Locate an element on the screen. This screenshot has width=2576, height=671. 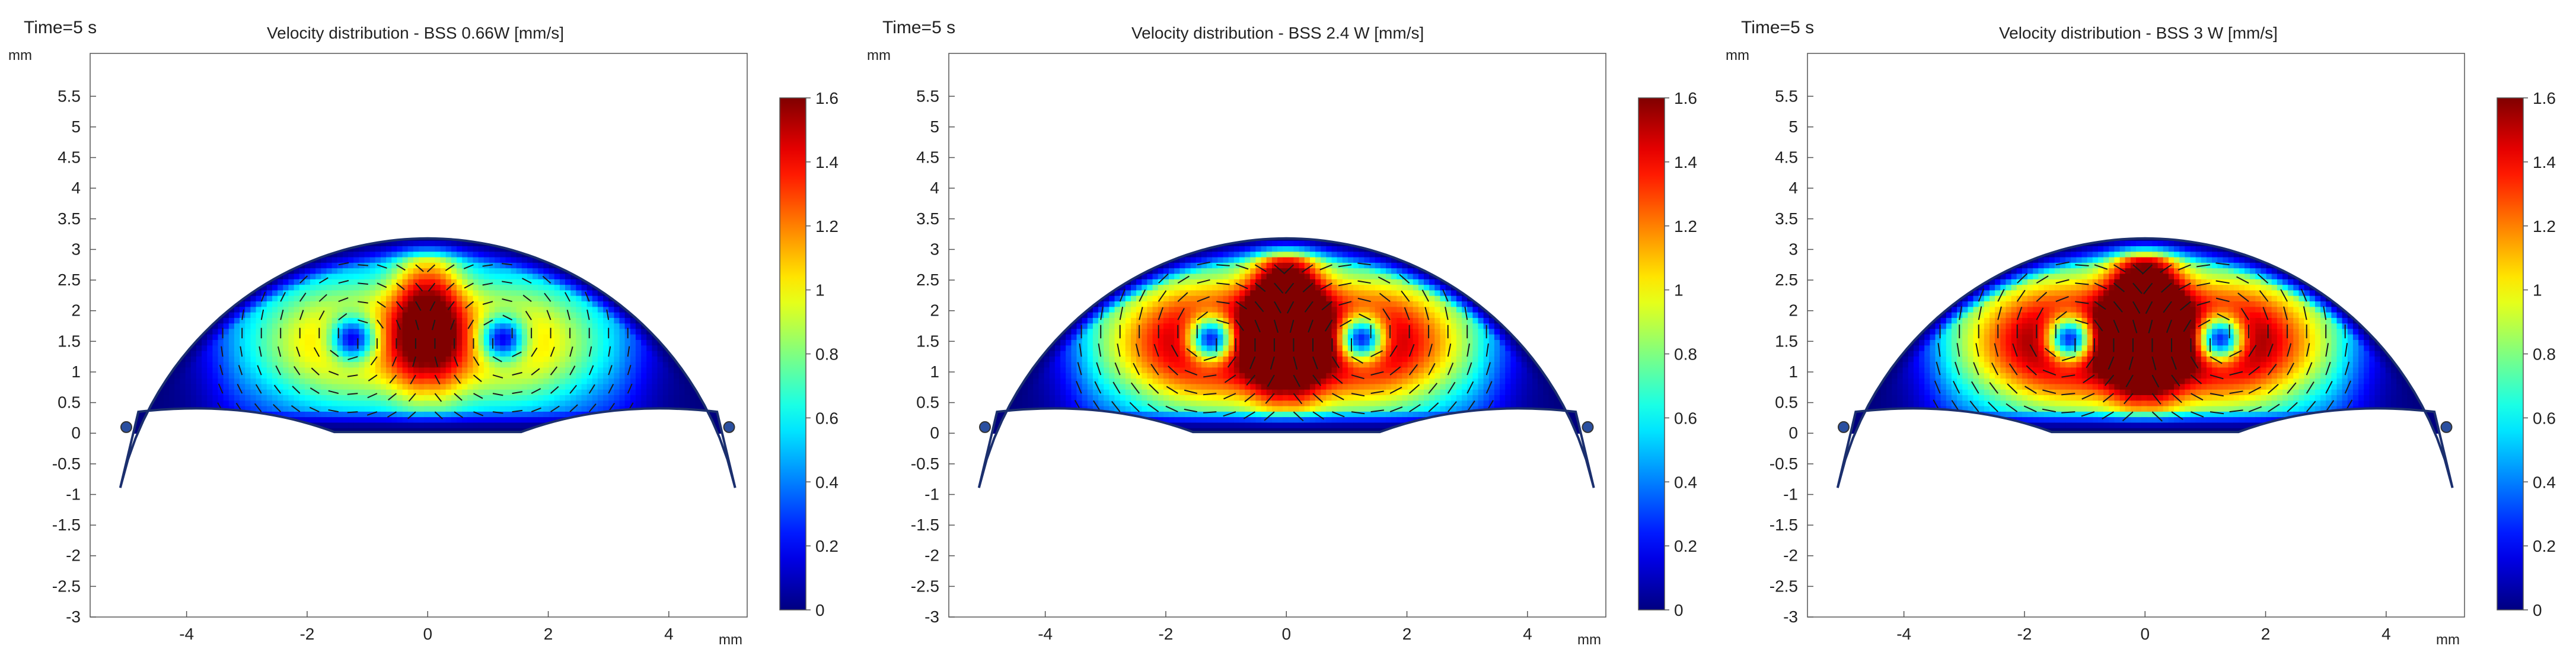
y-tick-label: -1.5 is located at coordinates (1784, 525).